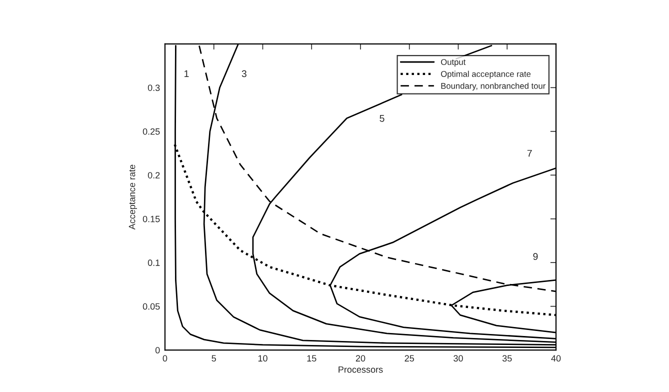 The height and width of the screenshot is (392, 669). What do you see at coordinates (311, 358) in the screenshot?
I see `x-tick-label: 15` at bounding box center [311, 358].